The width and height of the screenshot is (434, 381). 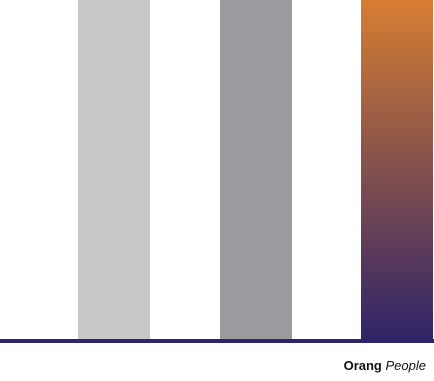 What do you see at coordinates (362, 365) in the screenshot?
I see `unit-brand: Orang` at bounding box center [362, 365].